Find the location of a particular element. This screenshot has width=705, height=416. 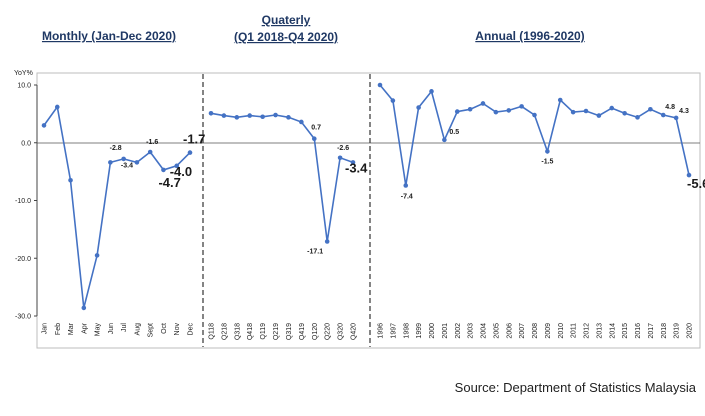

x-tick-label: 2011 is located at coordinates (574, 330).